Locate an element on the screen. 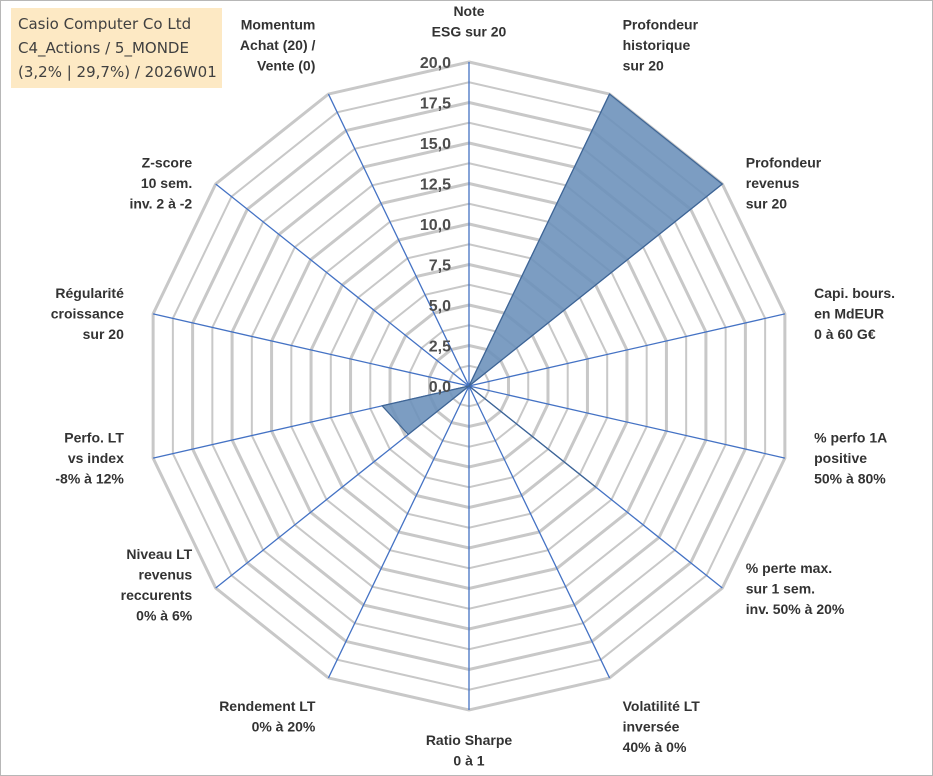  radial-tick-label: 15,0 is located at coordinates (435, 144).